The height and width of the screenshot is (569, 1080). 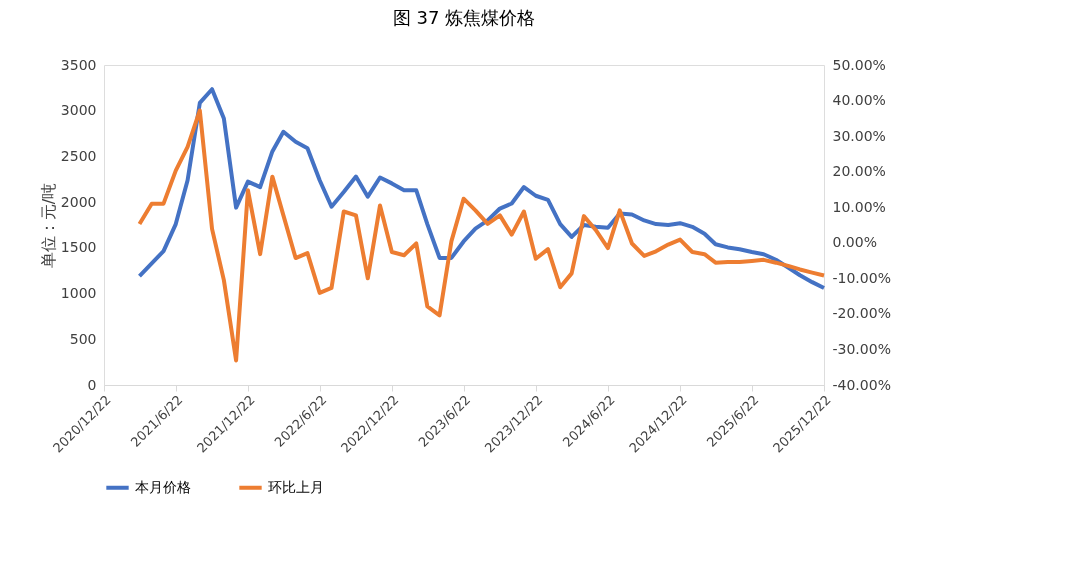 I want to click on y2-tick-label: 40.00%, so click(x=859, y=100).